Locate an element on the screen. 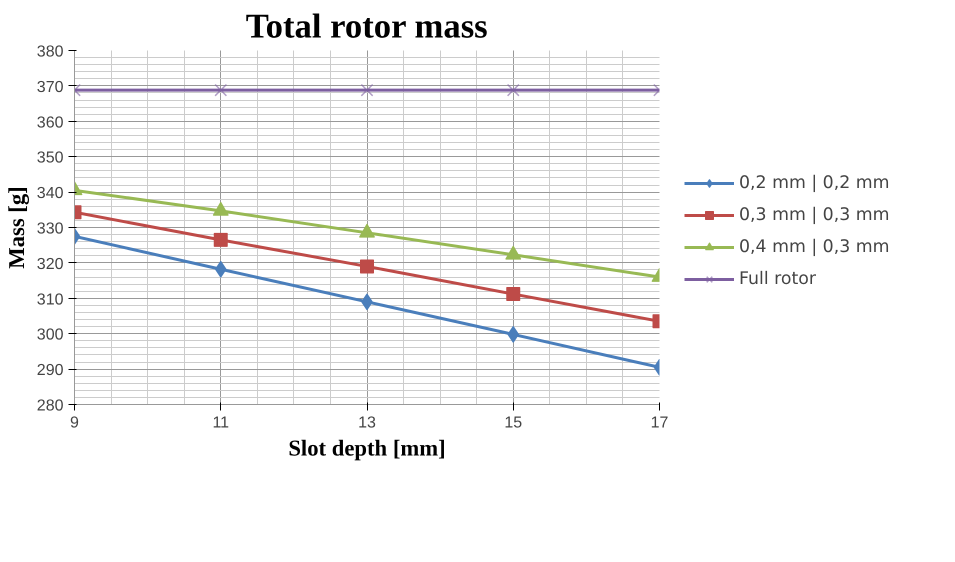  point is located at coordinates (367, 266).